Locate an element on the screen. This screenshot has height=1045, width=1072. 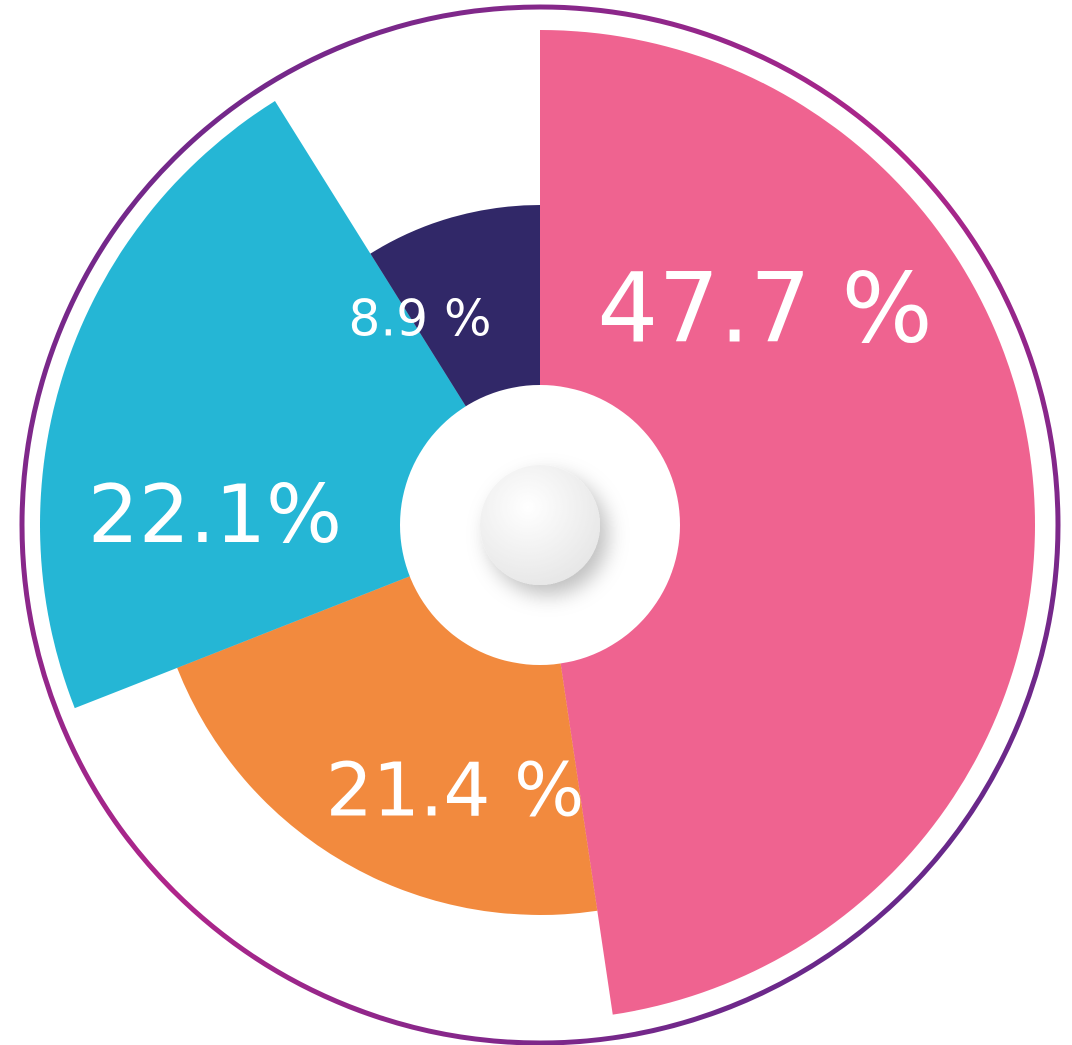
data-label: 22.1% is located at coordinates (215, 514).